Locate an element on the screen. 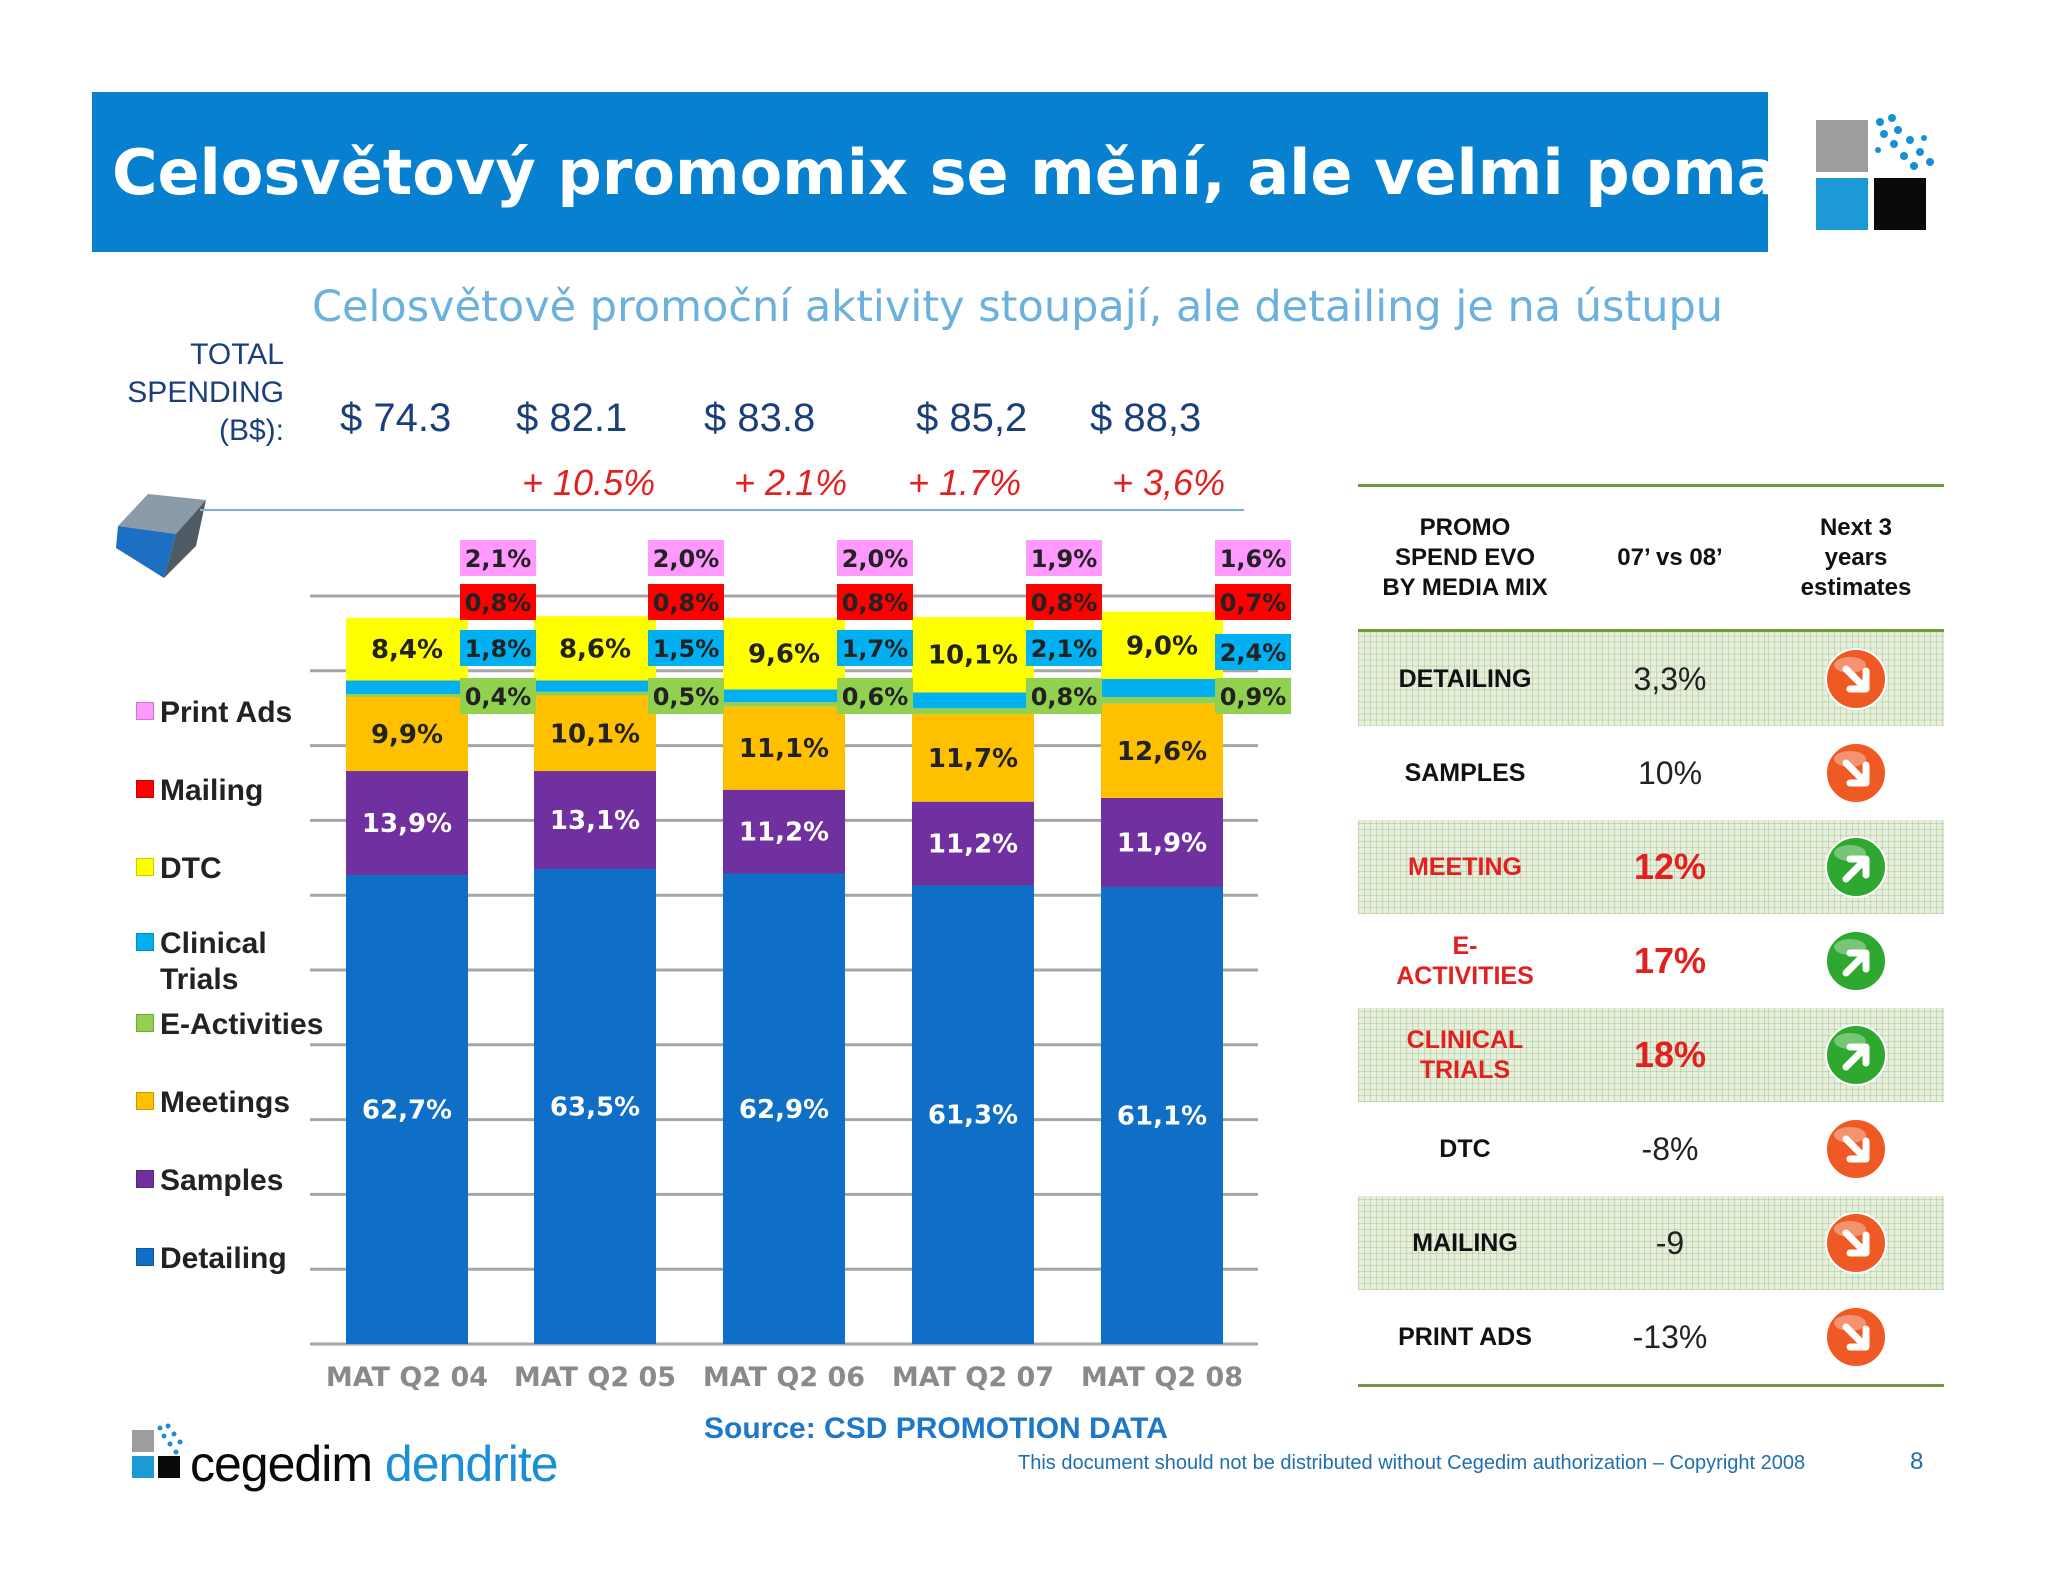 This screenshot has width=2048, height=1582. table-row: MEETING 12% is located at coordinates (1651, 867).